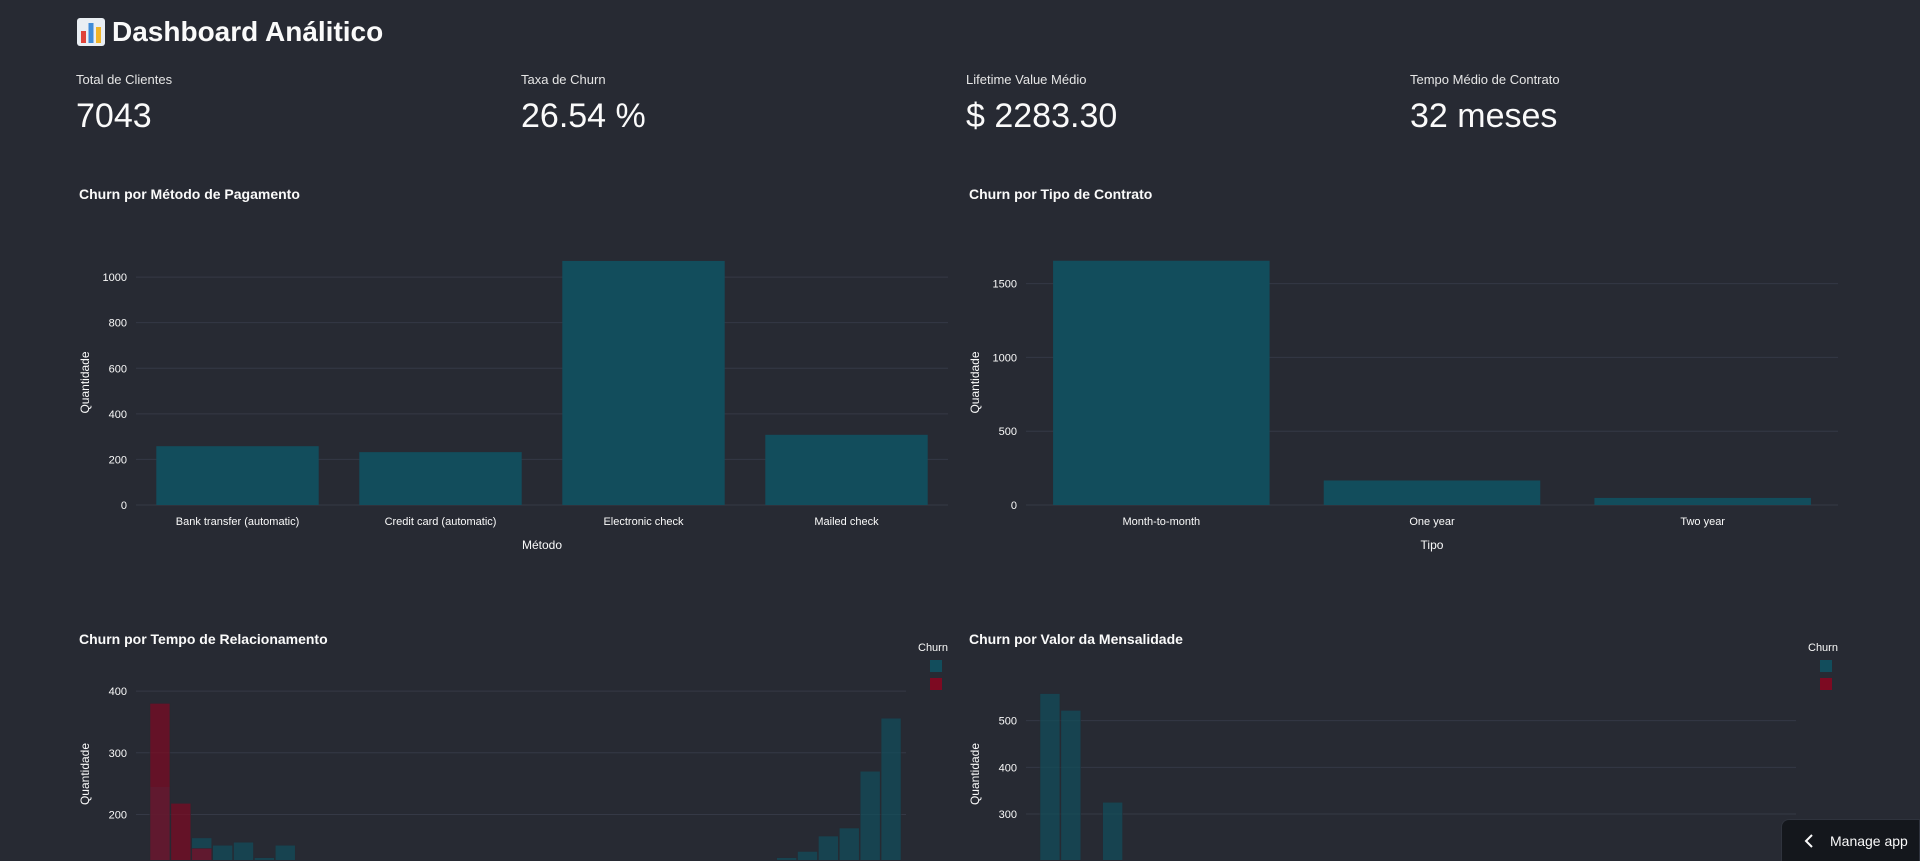 Image resolution: width=1920 pixels, height=861 pixels. What do you see at coordinates (286, 104) in the screenshot?
I see `metric-total-clientes: Total de Clientes 7043` at bounding box center [286, 104].